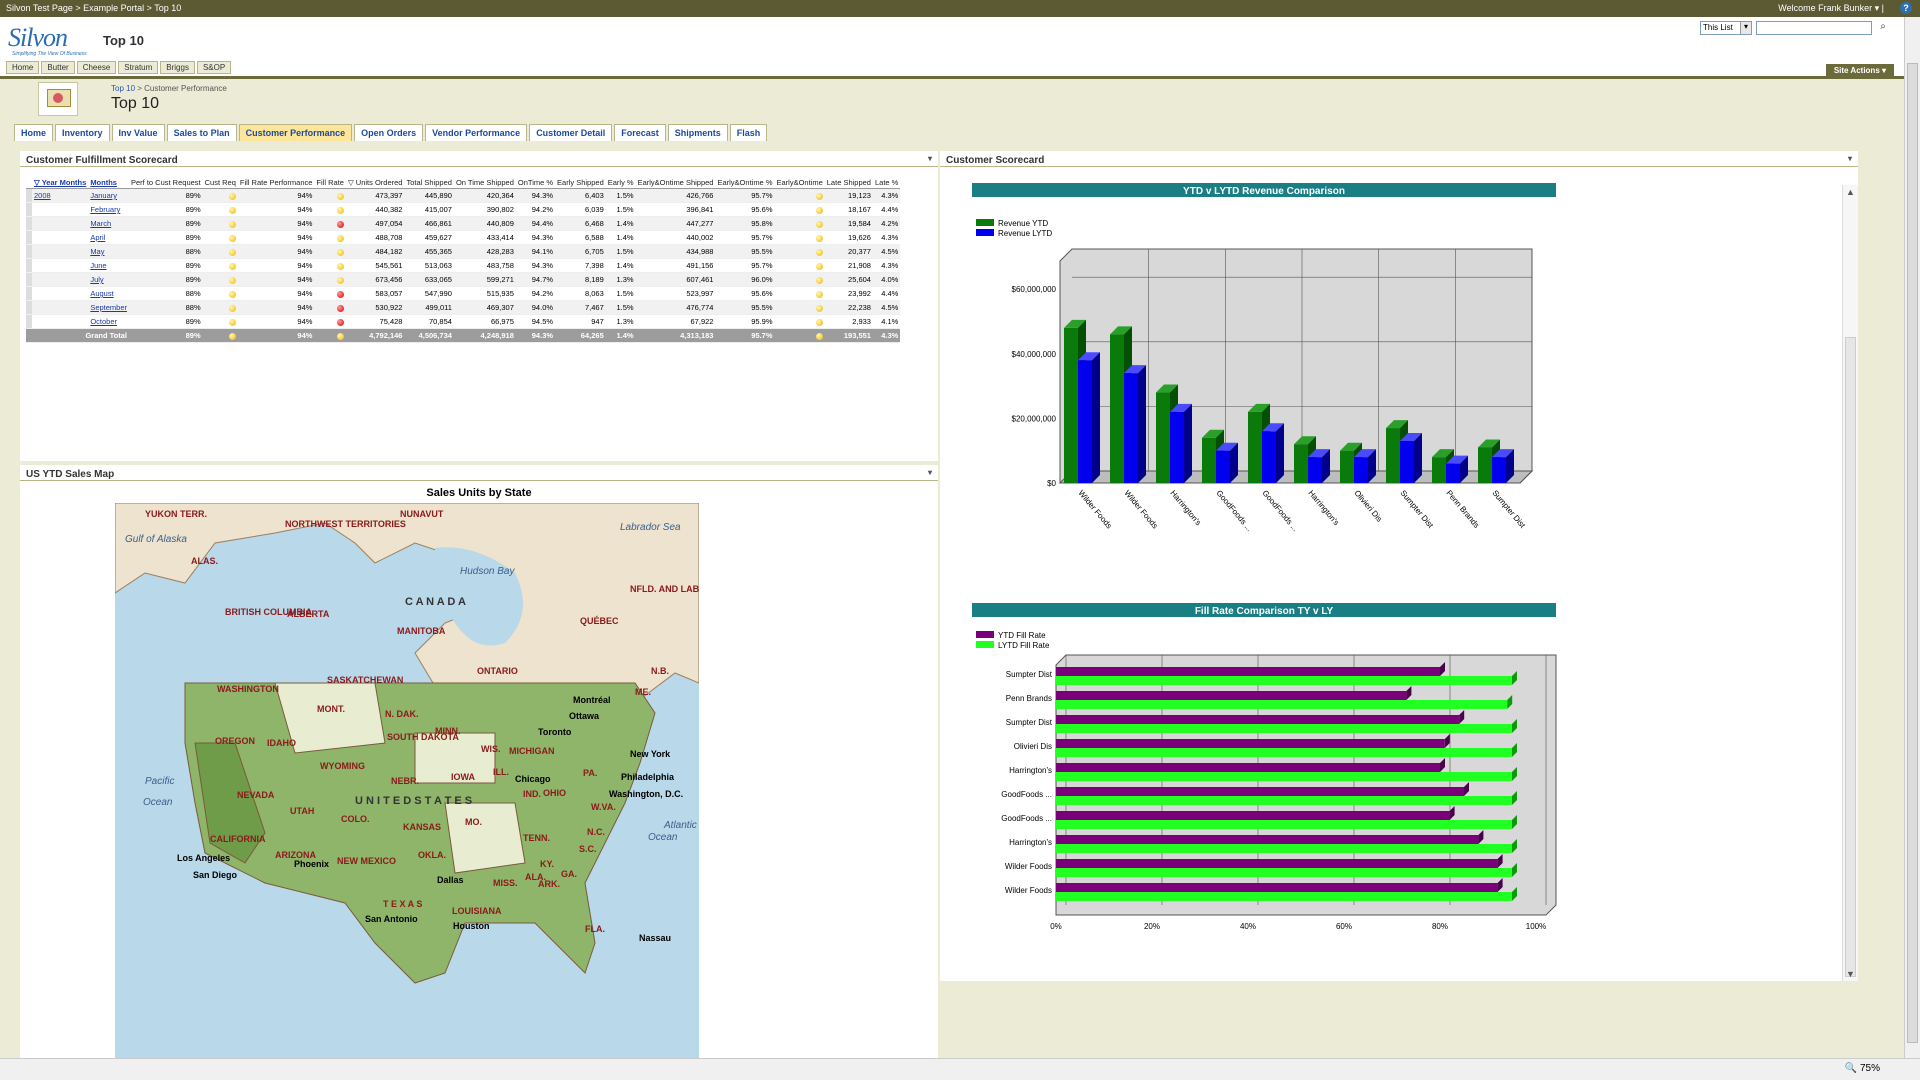 The width and height of the screenshot is (1920, 1080). Describe the element at coordinates (1831, 8) in the screenshot. I see `welcome-menu: Welcome Frank Bunker ▾ |` at that location.